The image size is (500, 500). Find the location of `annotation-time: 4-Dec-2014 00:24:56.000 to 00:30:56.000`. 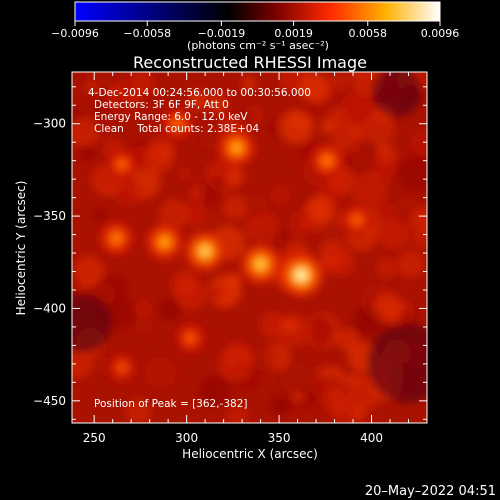

annotation-time: 4-Dec-2014 00:24:56.000 to 00:30:56.000 is located at coordinates (199, 93).